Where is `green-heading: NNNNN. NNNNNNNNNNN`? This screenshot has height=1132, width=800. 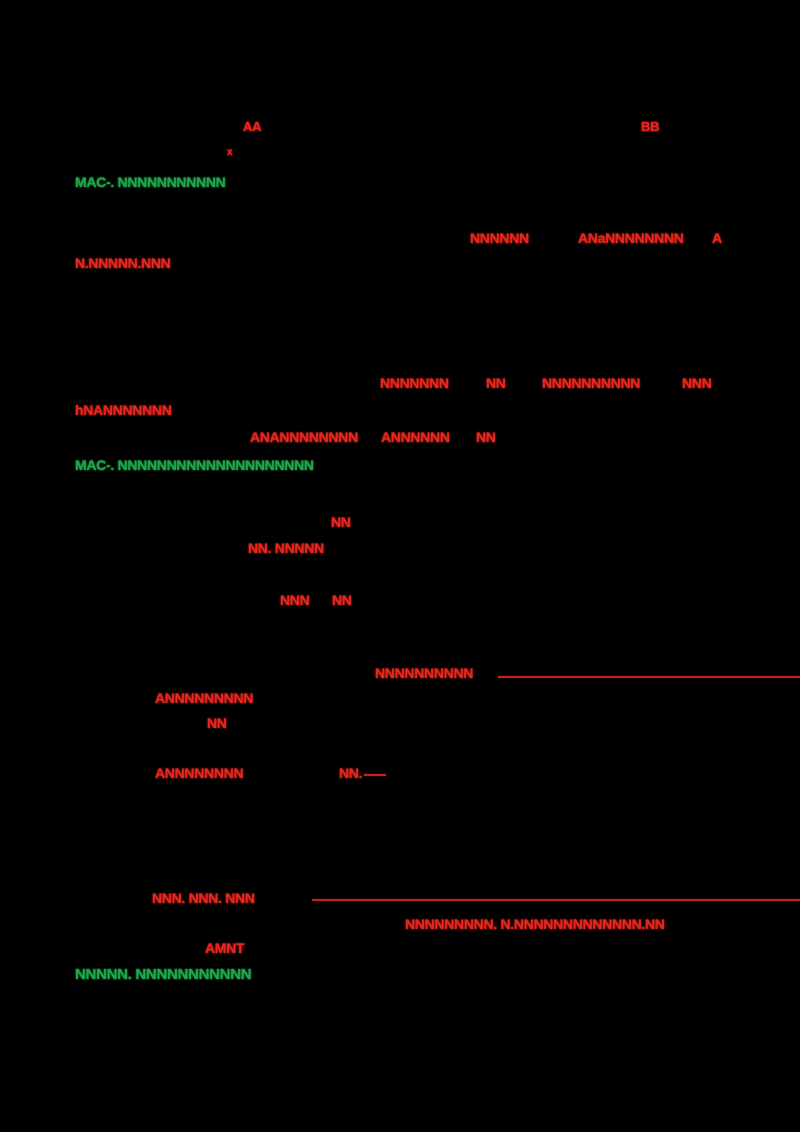
green-heading: NNNNN. NNNNNNNNNNN is located at coordinates (163, 974).